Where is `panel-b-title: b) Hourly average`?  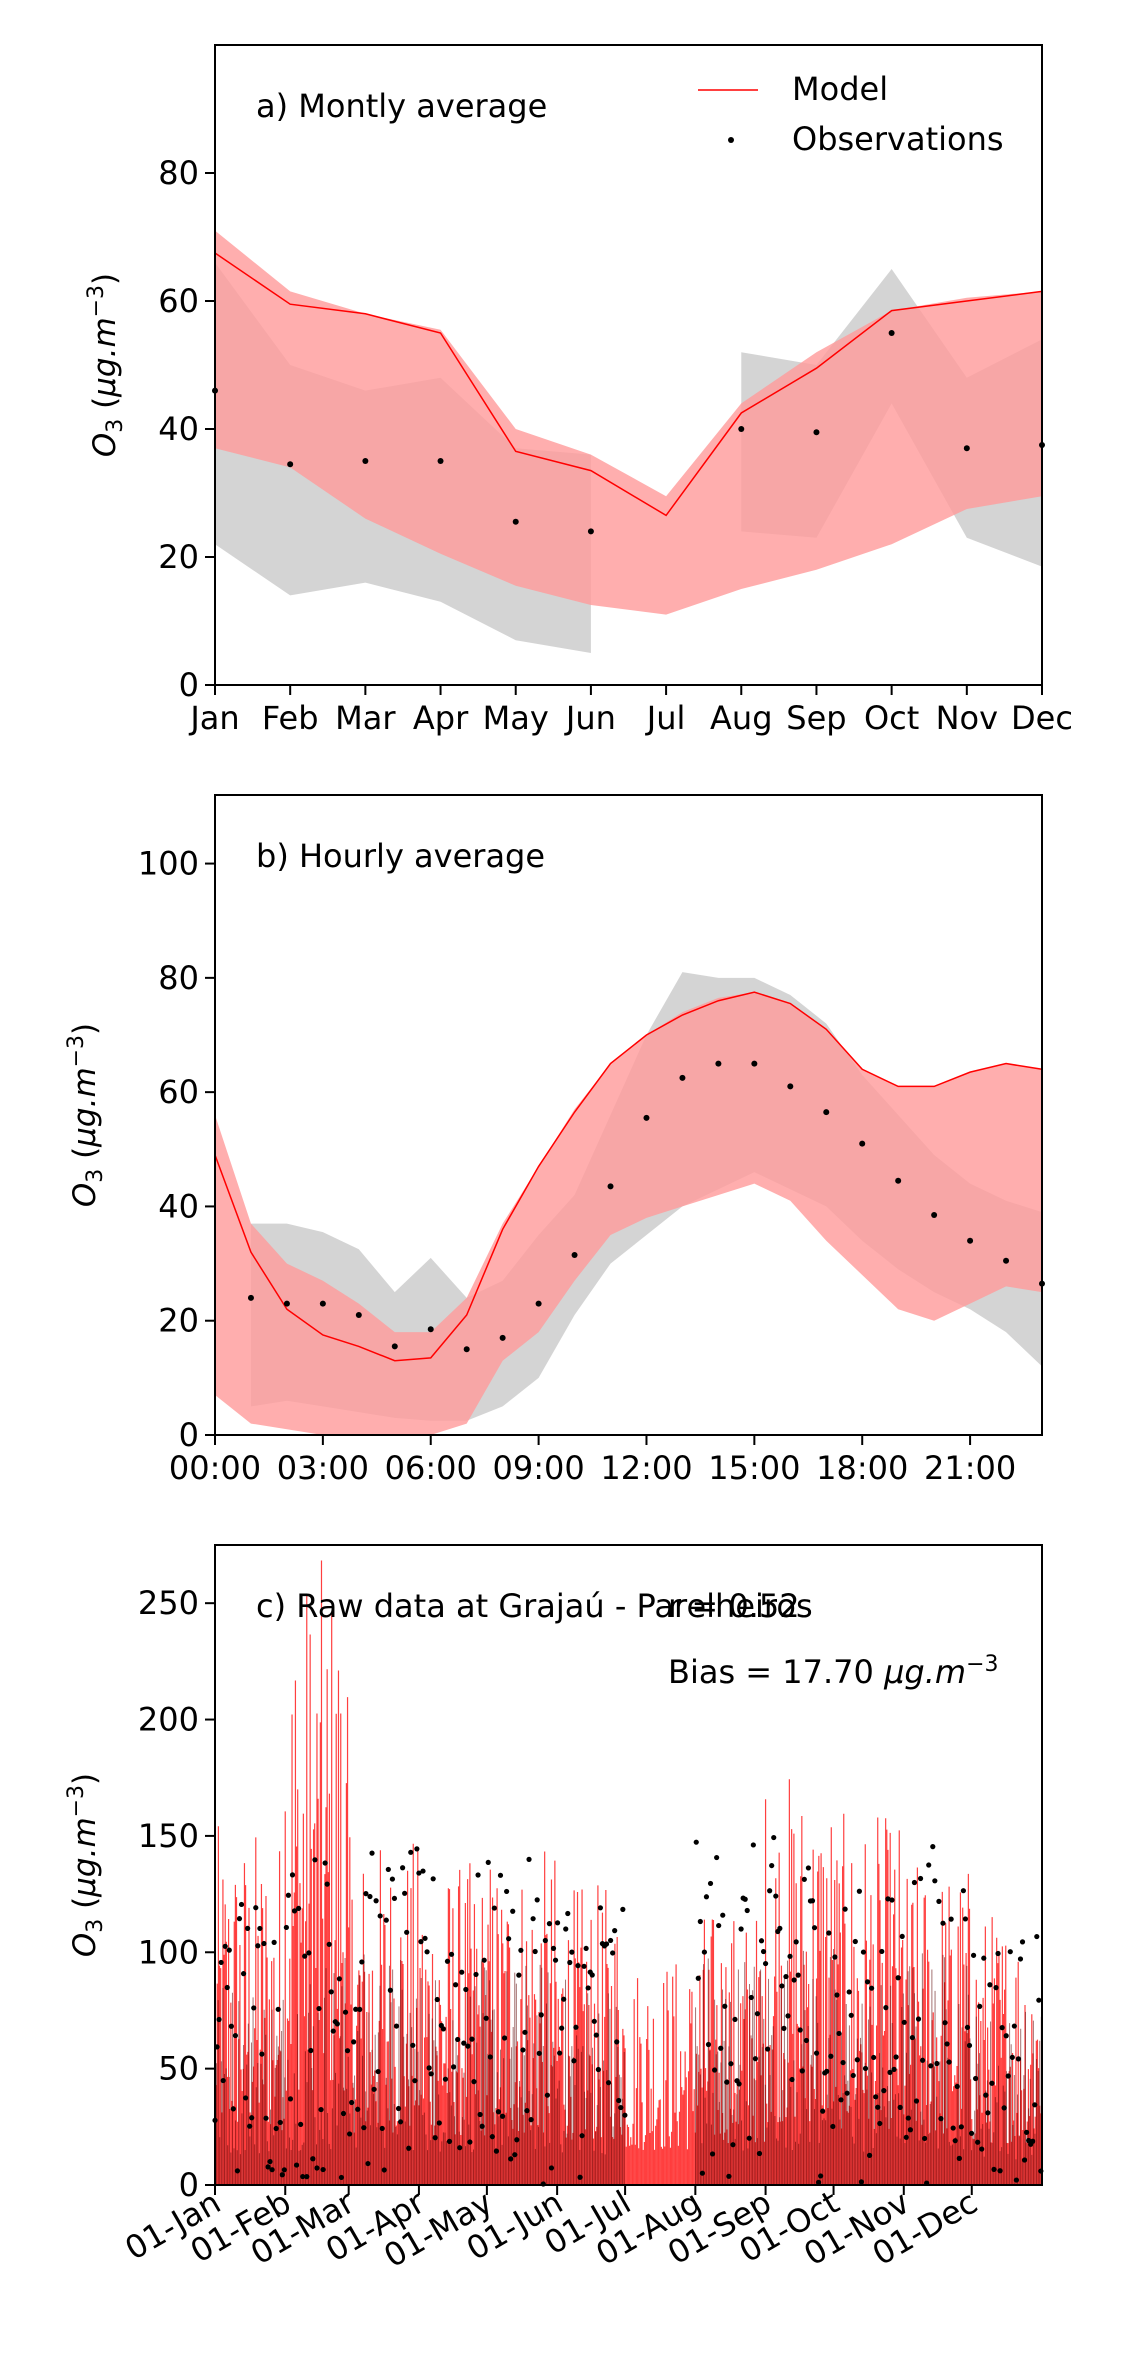
panel-b-title: b) Hourly average is located at coordinates (400, 856).